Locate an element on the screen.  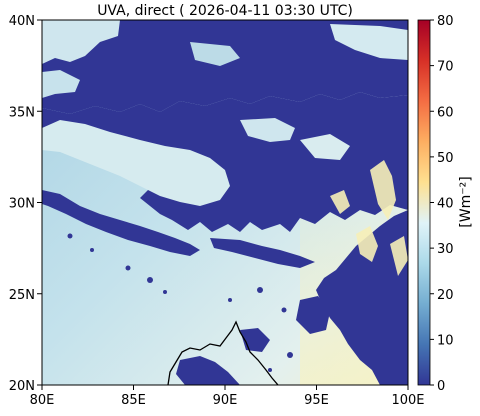
y-axis: 20N 25N 30N 35N 40N is located at coordinates (25, 204).